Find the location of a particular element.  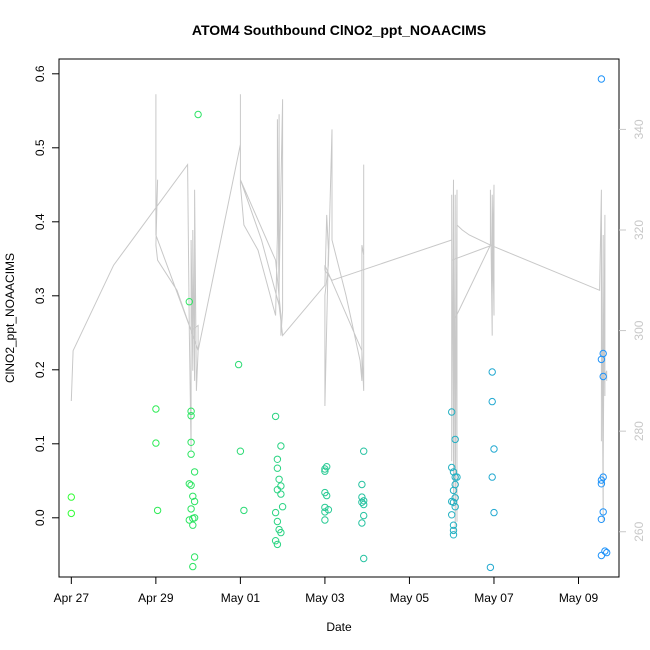

y2-tick-label: 320 is located at coordinates (639, 230).